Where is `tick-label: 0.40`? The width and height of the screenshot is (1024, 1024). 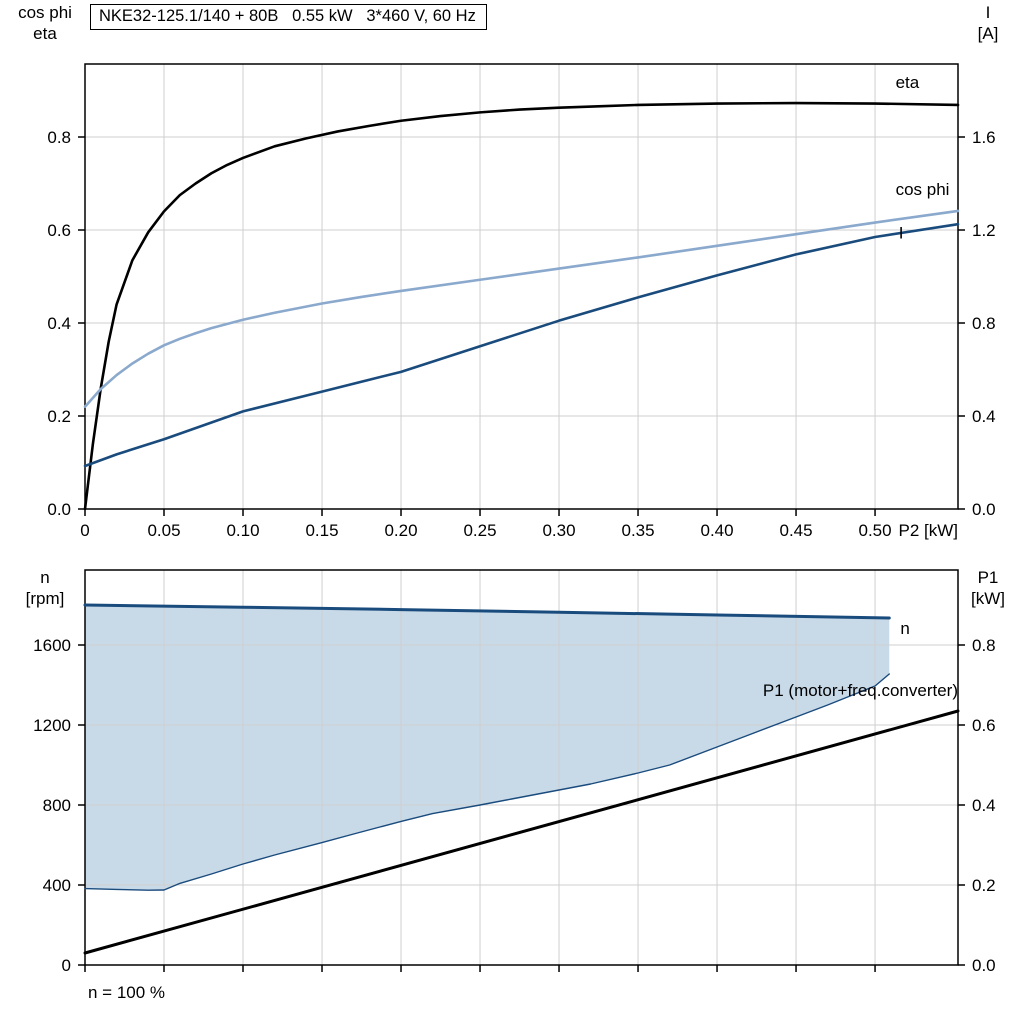
tick-label: 0.40 is located at coordinates (716, 530).